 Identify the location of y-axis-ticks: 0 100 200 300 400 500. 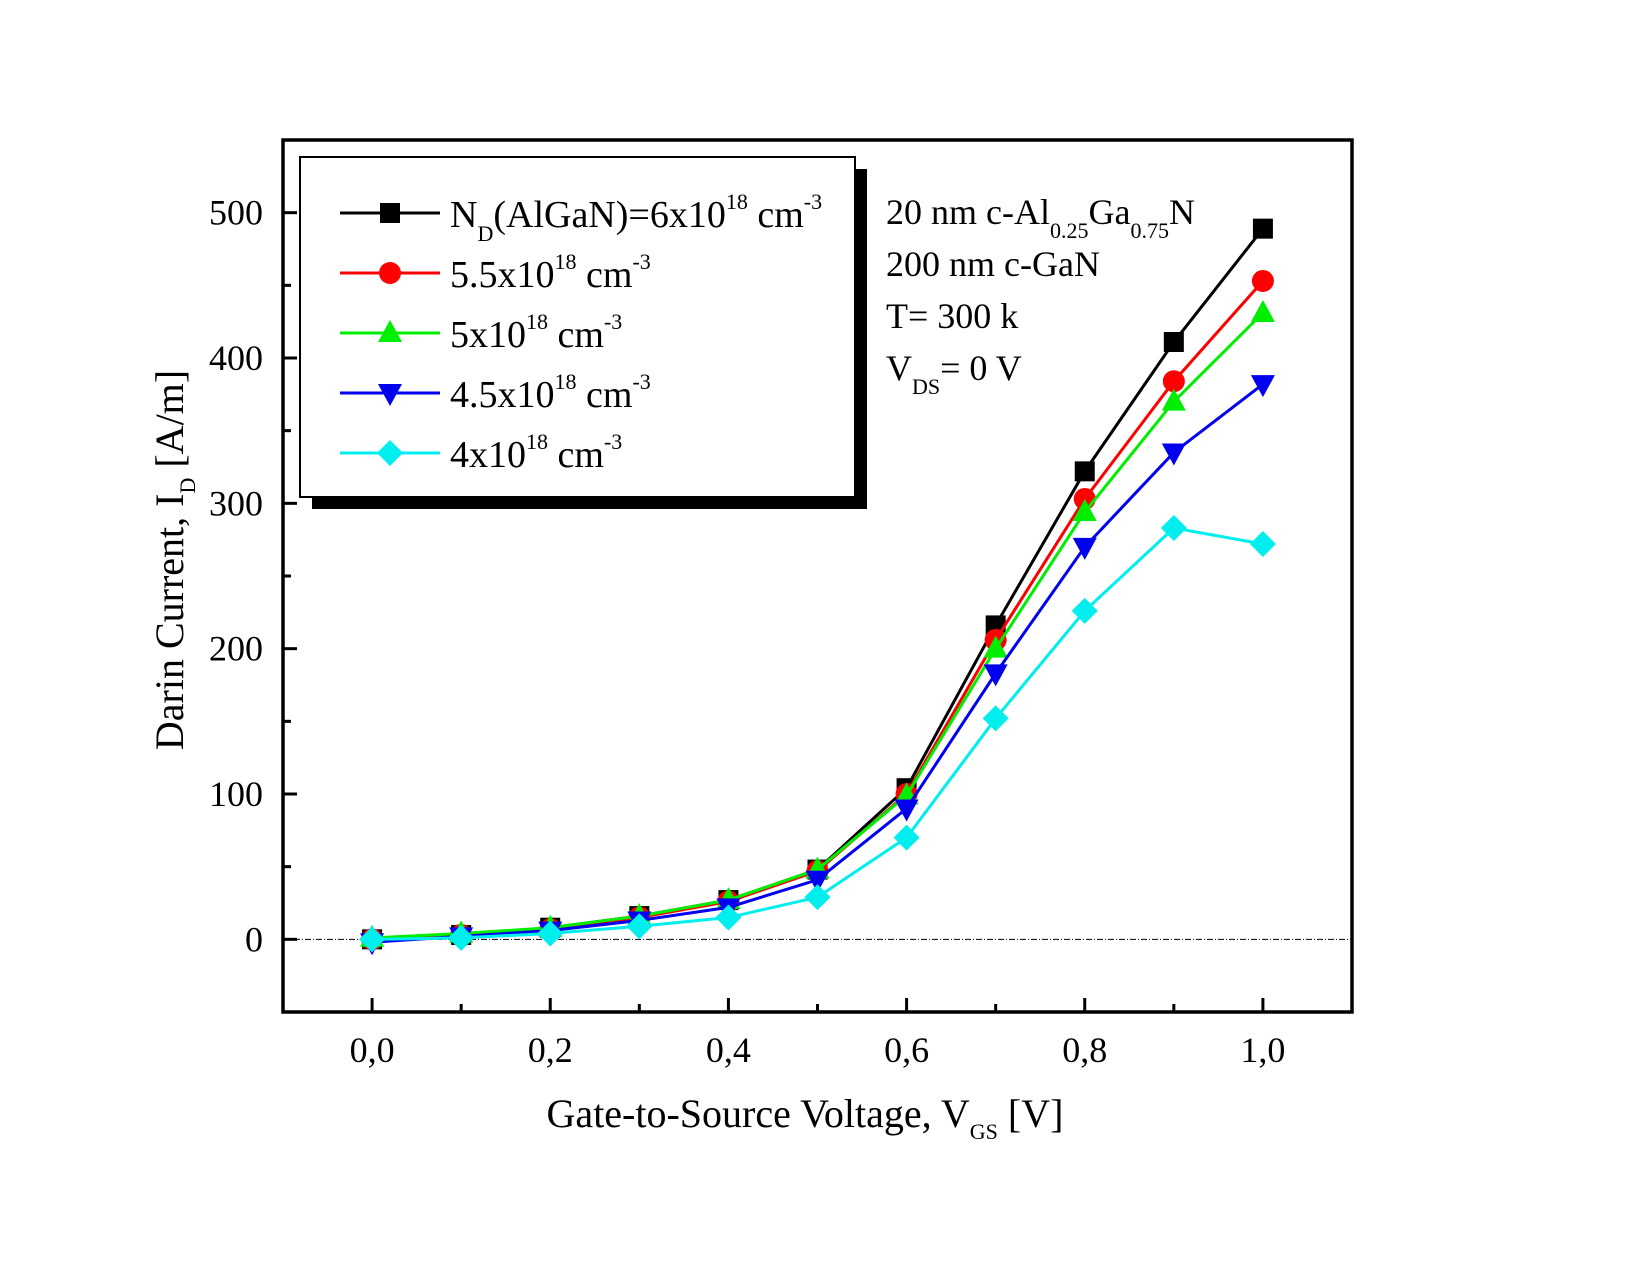
(253, 576).